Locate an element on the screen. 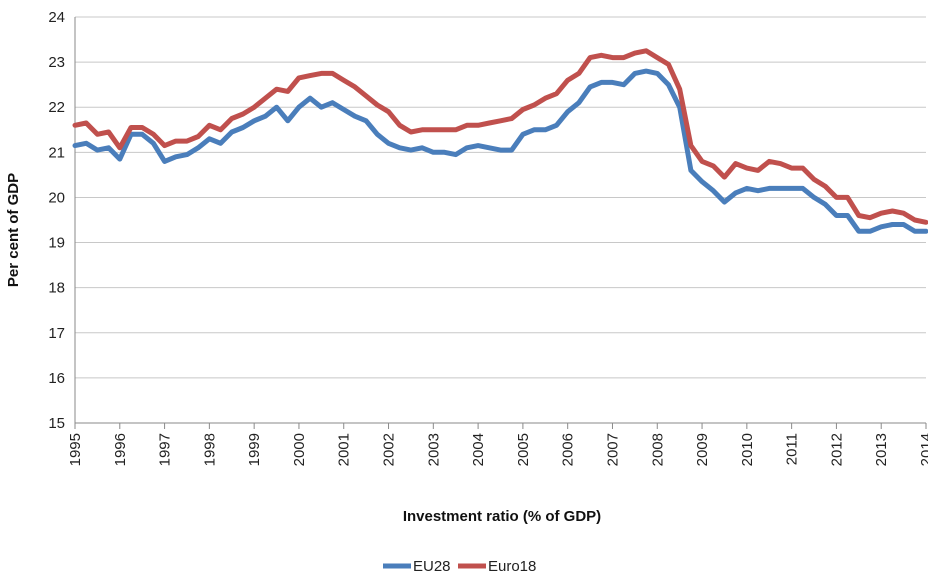 Image resolution: width=928 pixels, height=584 pixels. y-tick-label: 15 is located at coordinates (56, 423).